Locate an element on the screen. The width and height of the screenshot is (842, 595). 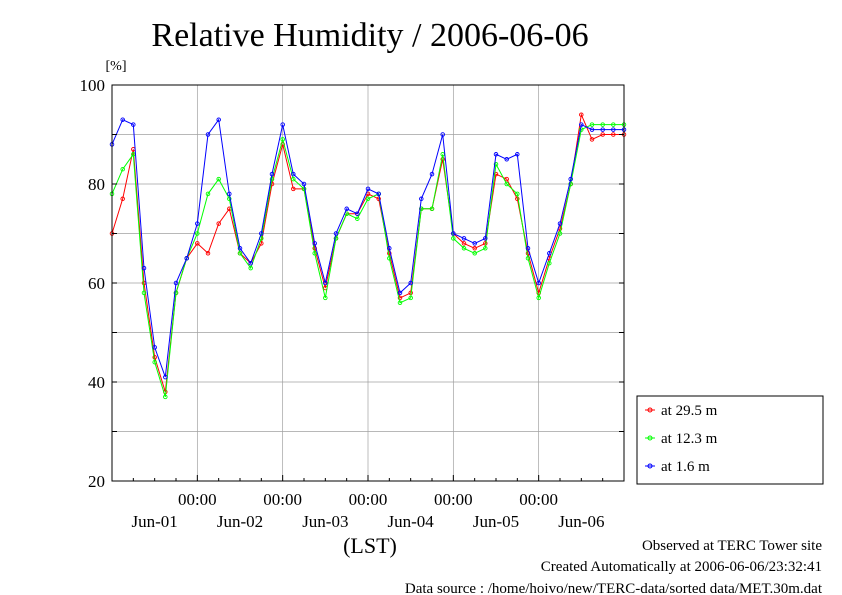
legend-label: at 12.3 m is located at coordinates (689, 439).